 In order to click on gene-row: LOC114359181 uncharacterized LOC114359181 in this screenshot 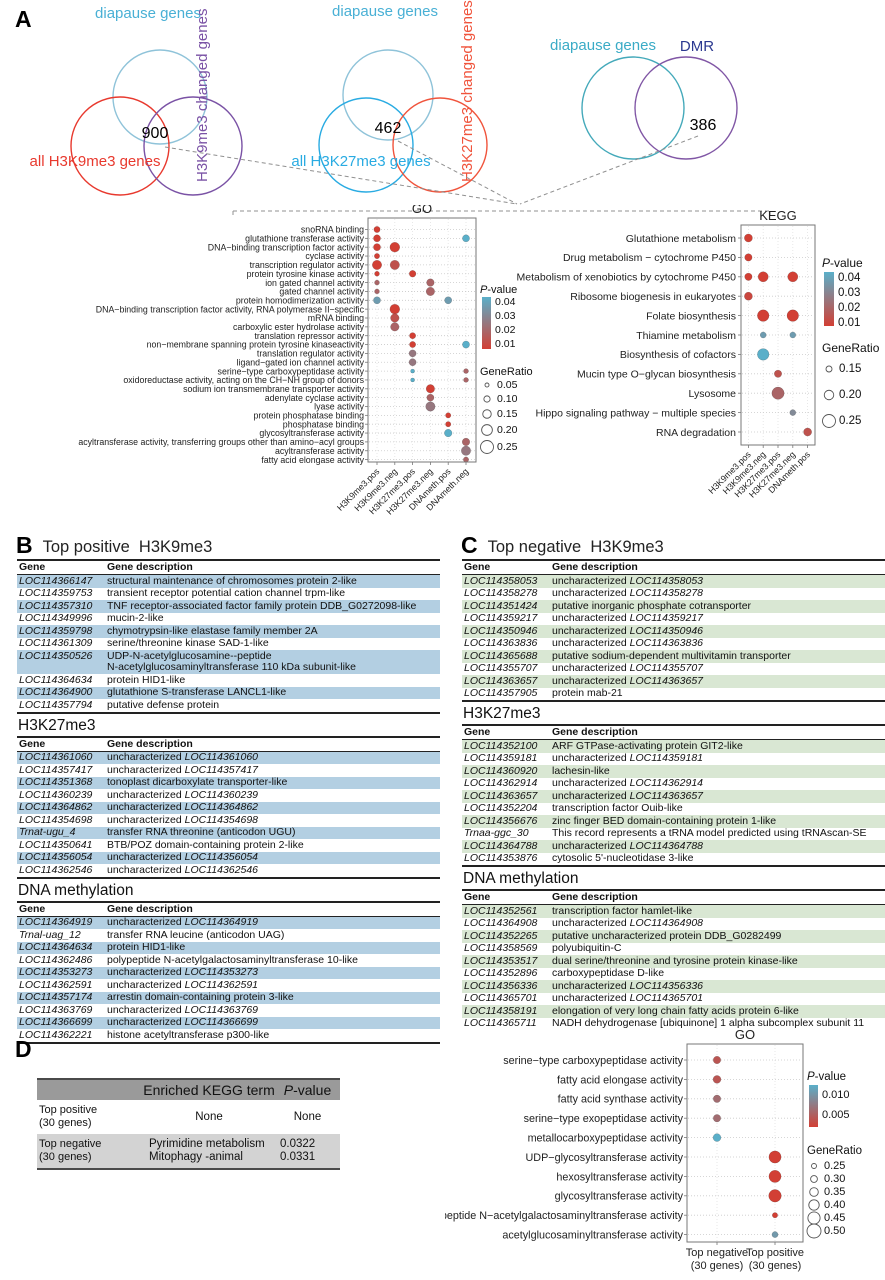, I will do `click(673, 759)`.